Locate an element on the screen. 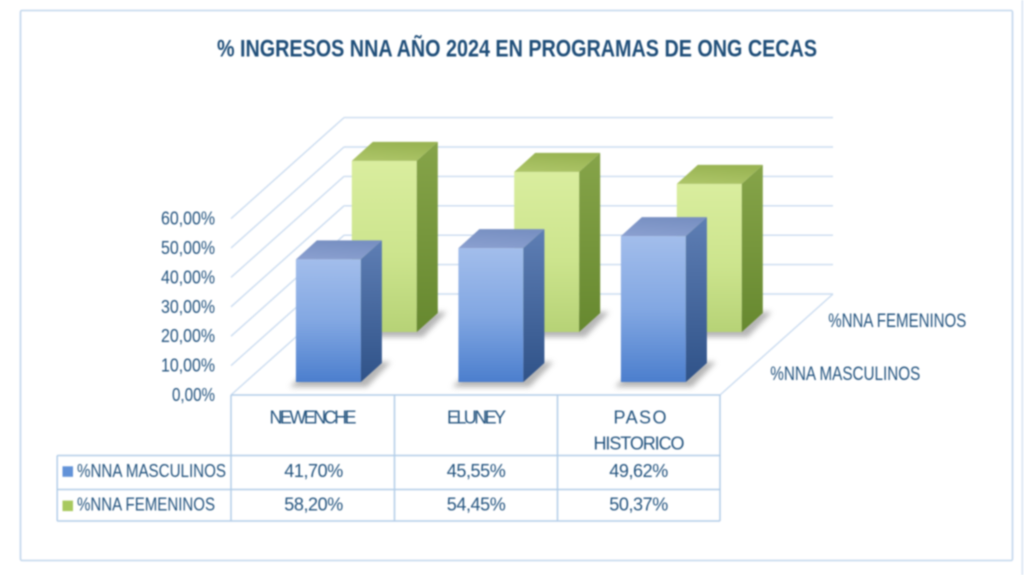  svg-text: ELUNEY is located at coordinates (476, 418).